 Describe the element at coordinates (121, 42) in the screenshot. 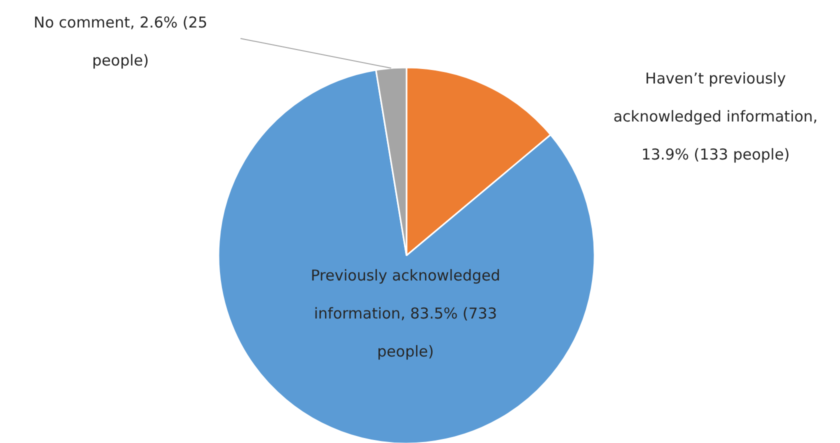

I see `category-label: No comment, 2.6% (25 people)` at that location.